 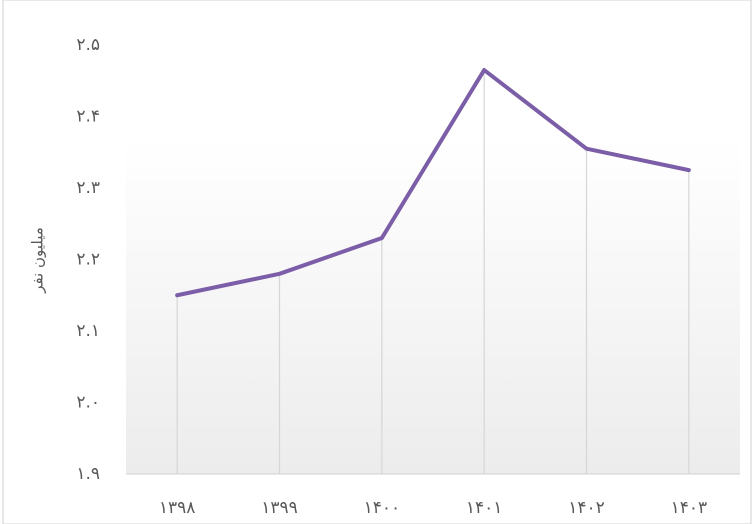 What do you see at coordinates (88, 260) in the screenshot?
I see `y-tick-label: ۲.۲` at bounding box center [88, 260].